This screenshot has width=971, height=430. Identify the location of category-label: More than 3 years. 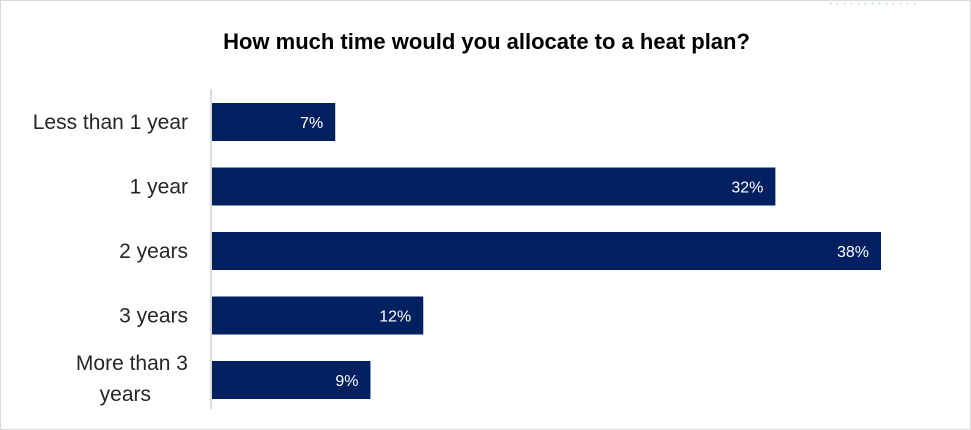
(132, 379).